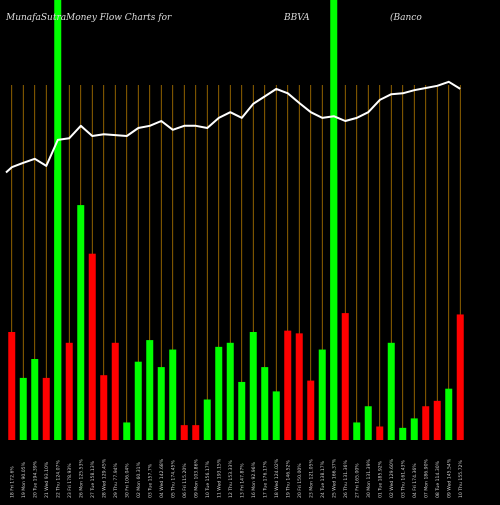 The height and width of the screenshot is (505, 500). Describe the element at coordinates (231, 479) in the screenshot. I see `x-tick-label: 12 Thu 153.33%` at that location.